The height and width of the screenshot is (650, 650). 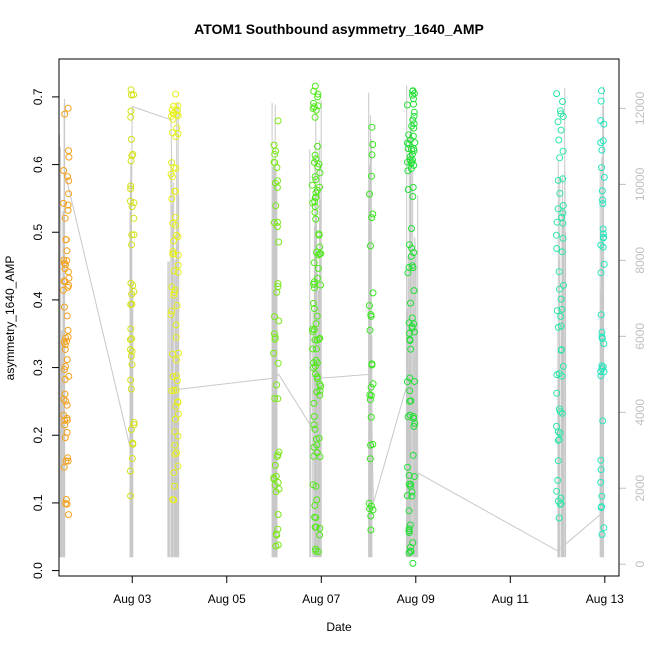 What do you see at coordinates (416, 599) in the screenshot?
I see `x-tick-label: Aug 09` at bounding box center [416, 599].